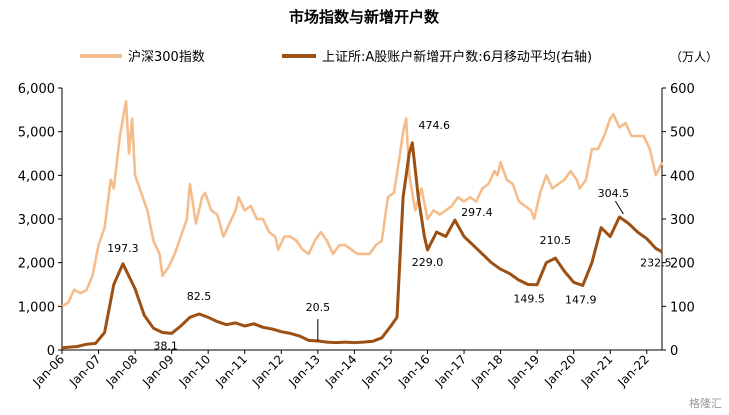  I want to click on right-tick-label: 400, so click(682, 176).